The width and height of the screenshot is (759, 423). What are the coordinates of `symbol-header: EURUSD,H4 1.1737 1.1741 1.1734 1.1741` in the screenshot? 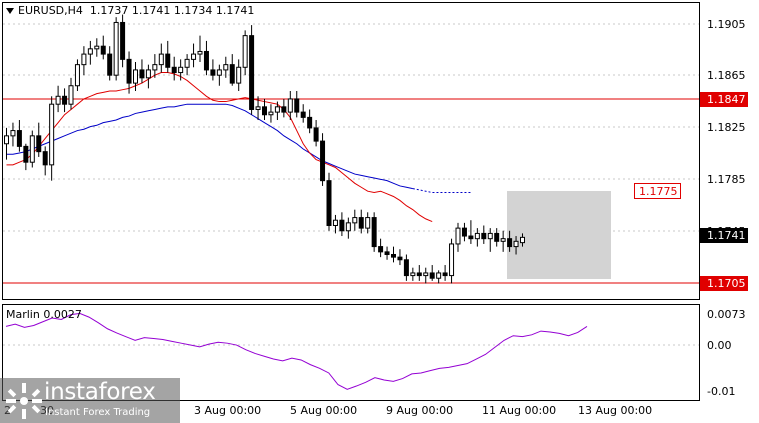 It's located at (130, 10).